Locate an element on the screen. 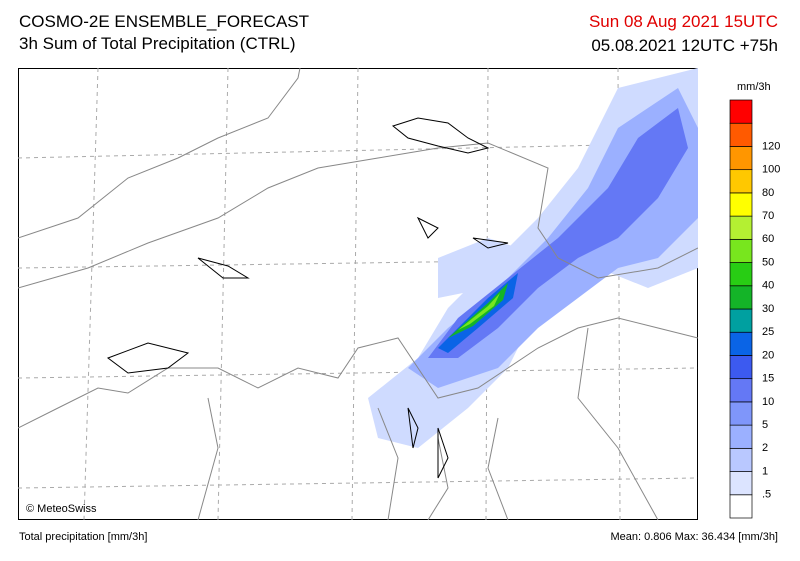  precip-core is located at coordinates (478, 313).